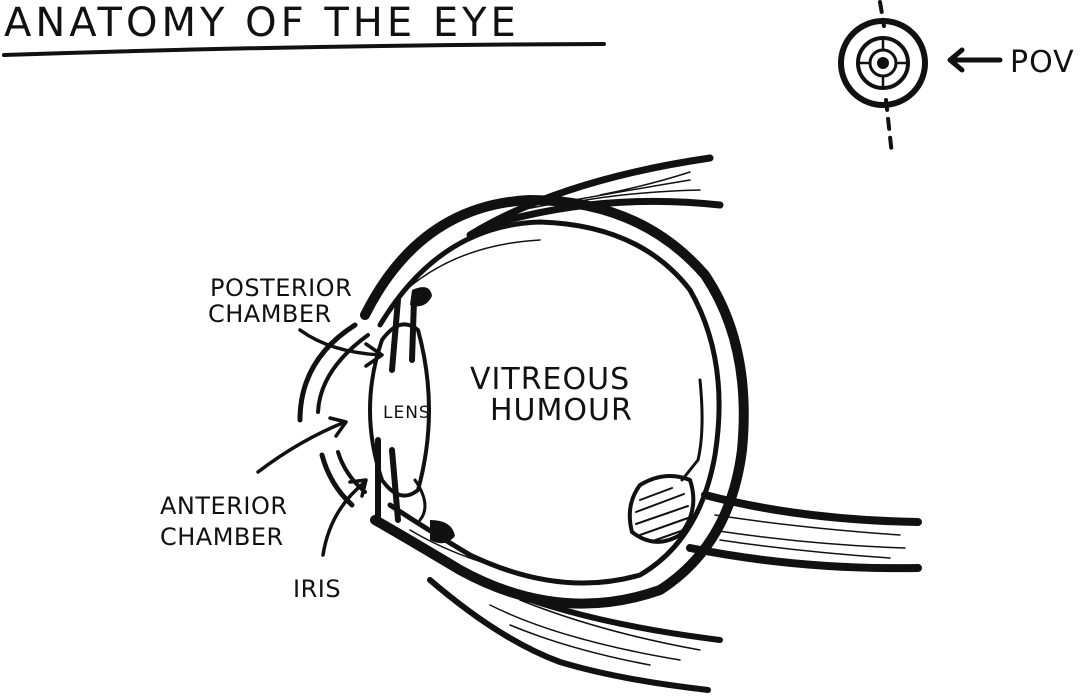  I want to click on iris-label: IRIS, so click(317, 589).